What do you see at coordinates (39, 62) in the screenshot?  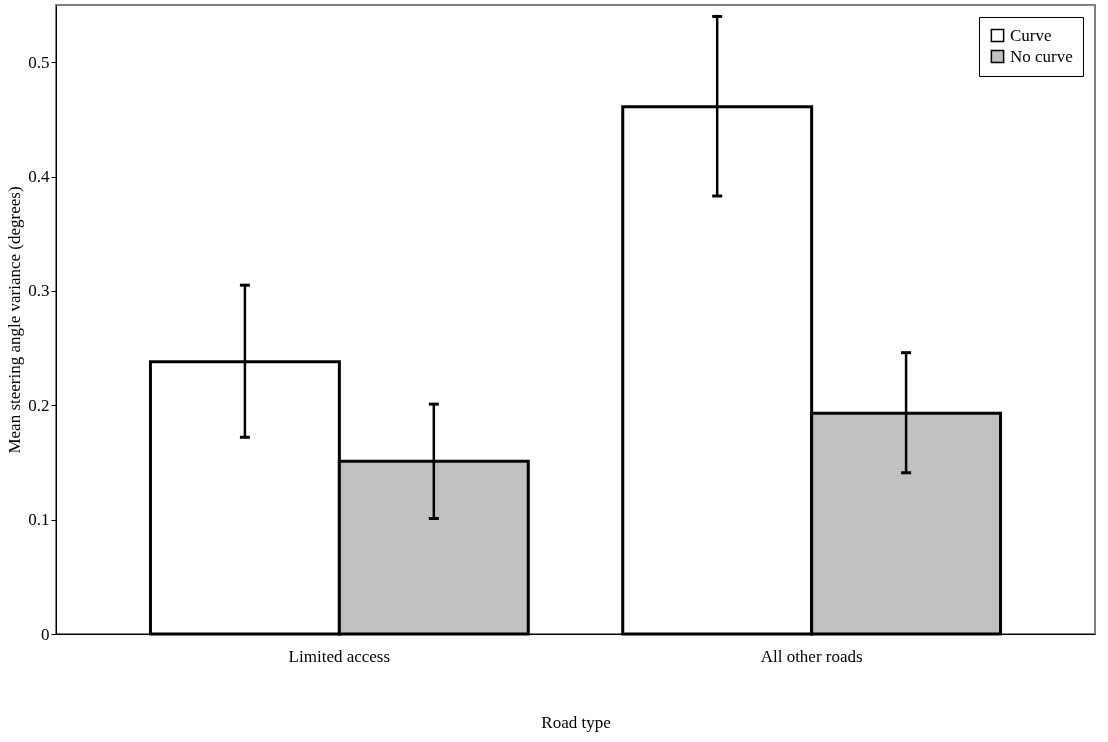 I see `y-tick-label: 0.5` at bounding box center [39, 62].